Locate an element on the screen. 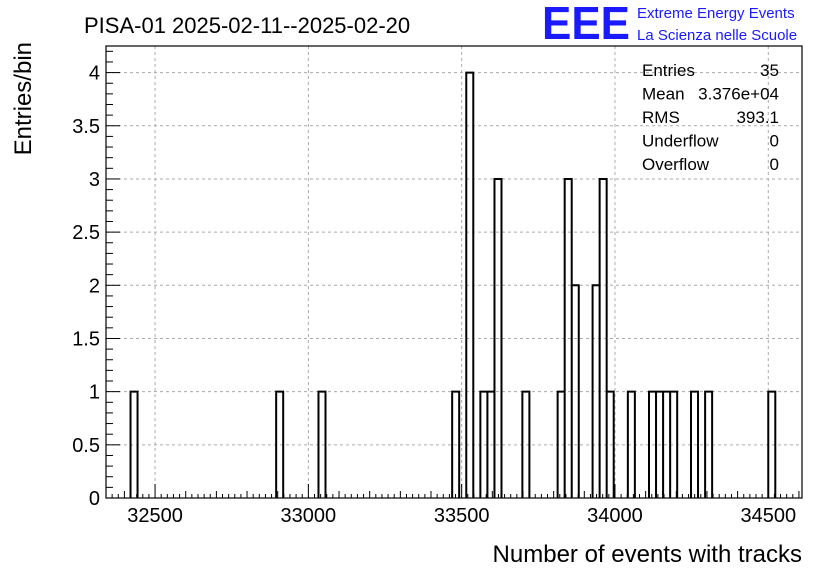 This screenshot has height=572, width=836. x-tick-label: 34000 is located at coordinates (615, 516).